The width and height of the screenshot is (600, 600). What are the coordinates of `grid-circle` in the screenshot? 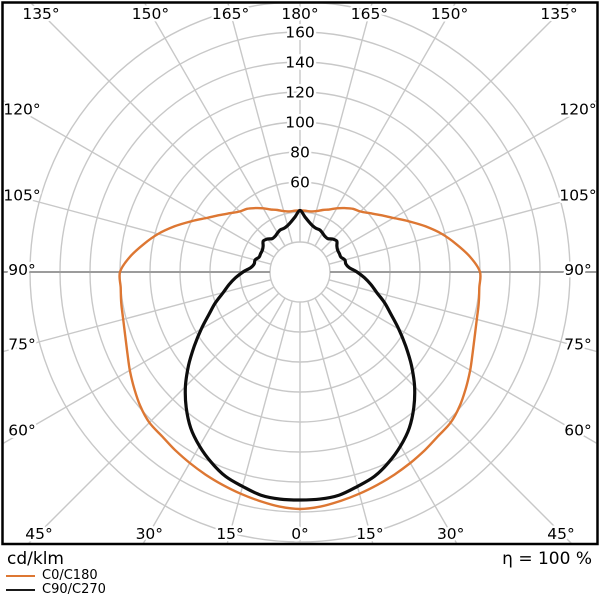 It's located at (300, 272).